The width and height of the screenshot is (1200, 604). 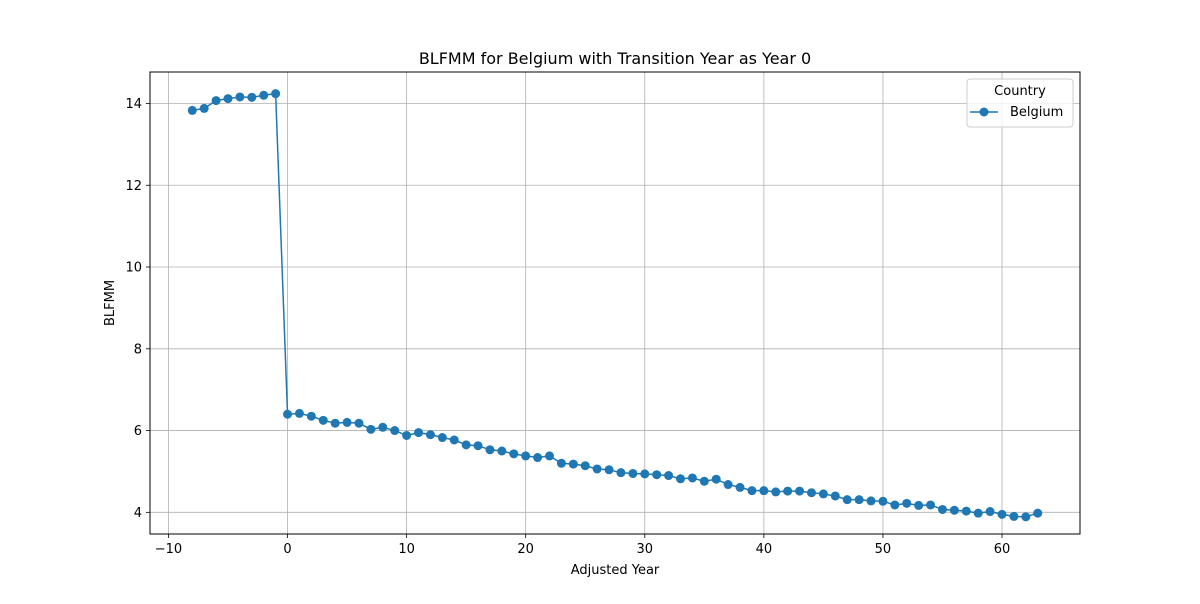 I want to click on y-tick-label: 6, so click(x=138, y=431).